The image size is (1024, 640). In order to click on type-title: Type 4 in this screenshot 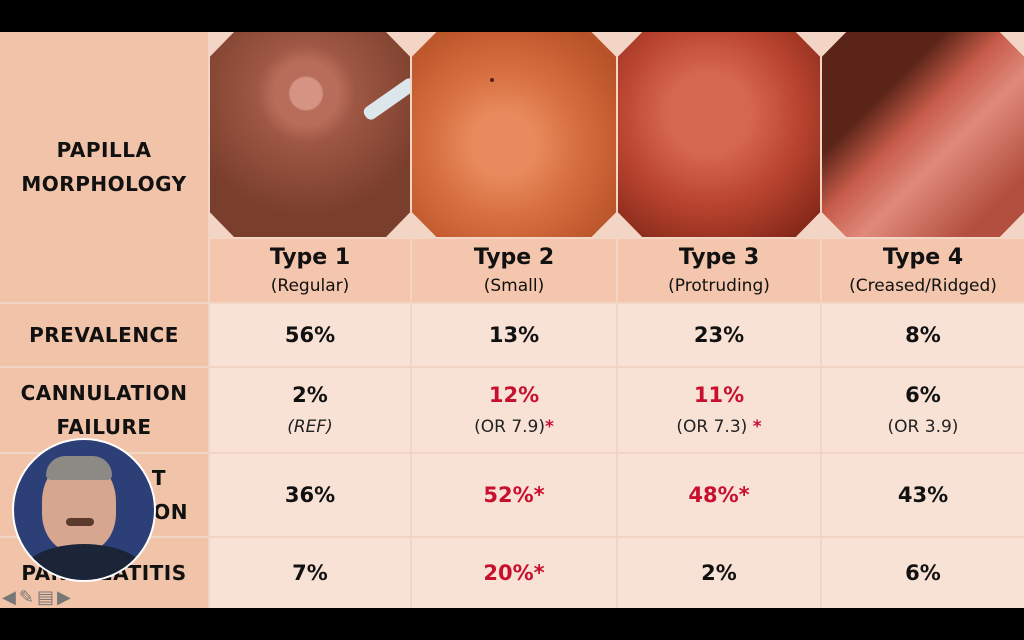, I will do `click(923, 257)`.